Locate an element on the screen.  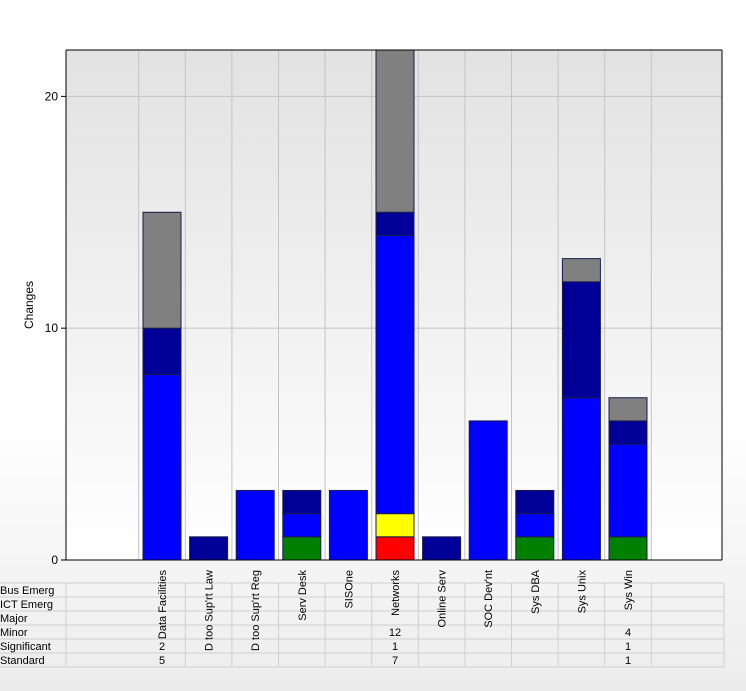
table-row-label: Minor is located at coordinates (14, 633).